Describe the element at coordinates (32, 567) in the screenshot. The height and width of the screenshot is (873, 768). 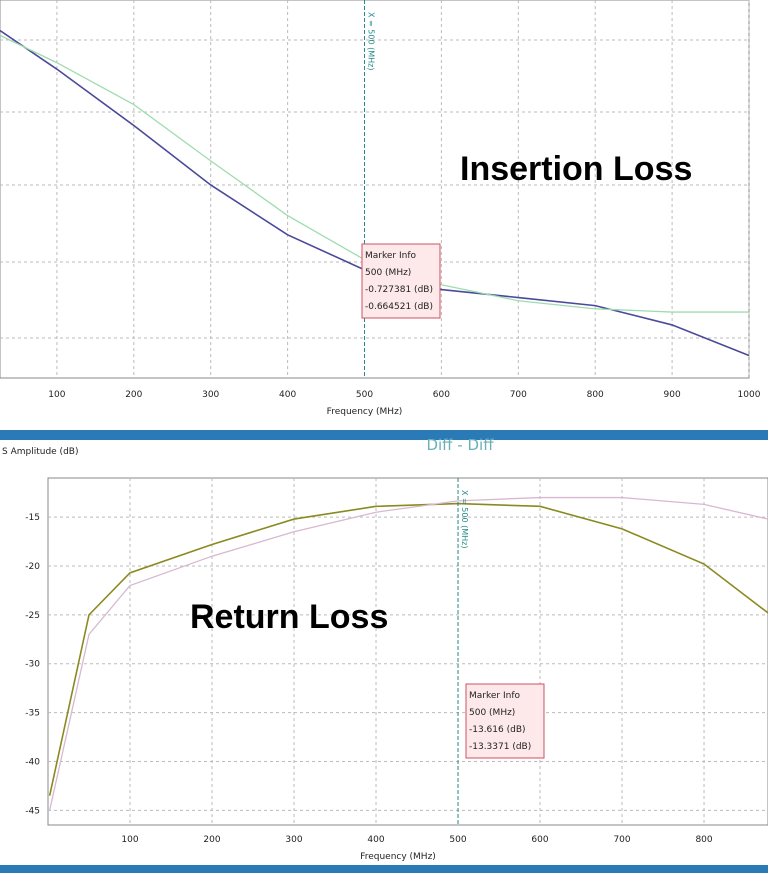
I see `y-tick-label: -20` at that location.